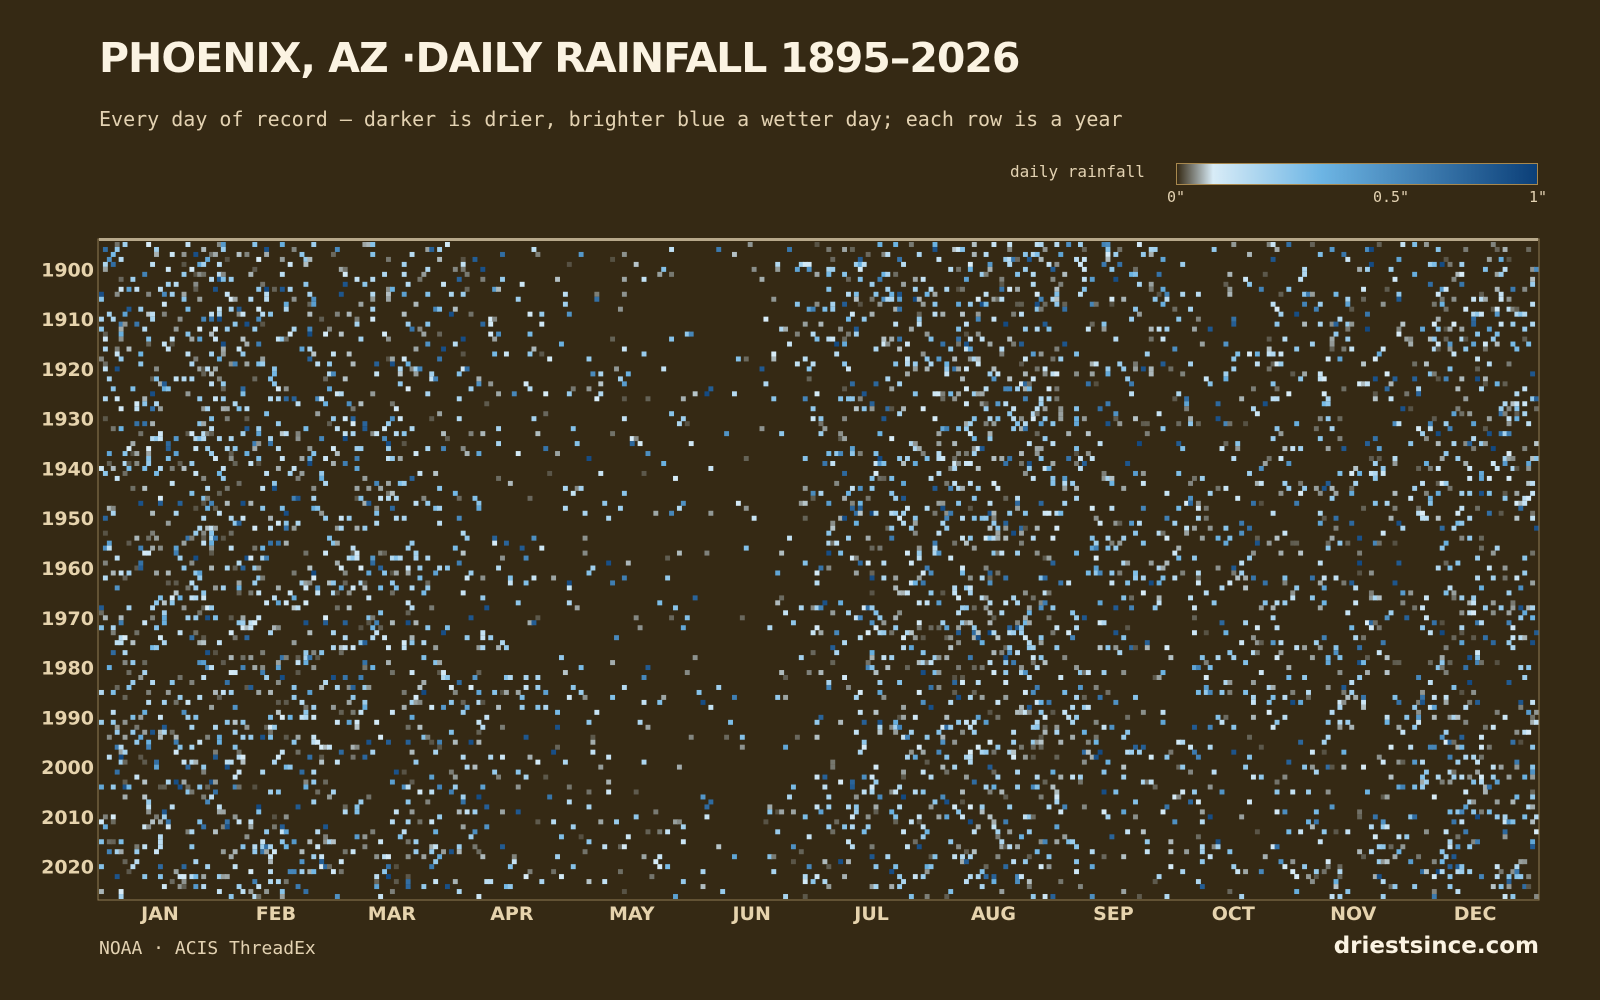 This screenshot has height=1000, width=1600. What do you see at coordinates (67, 320) in the screenshot?
I see `year-tick-label: 1910` at bounding box center [67, 320].